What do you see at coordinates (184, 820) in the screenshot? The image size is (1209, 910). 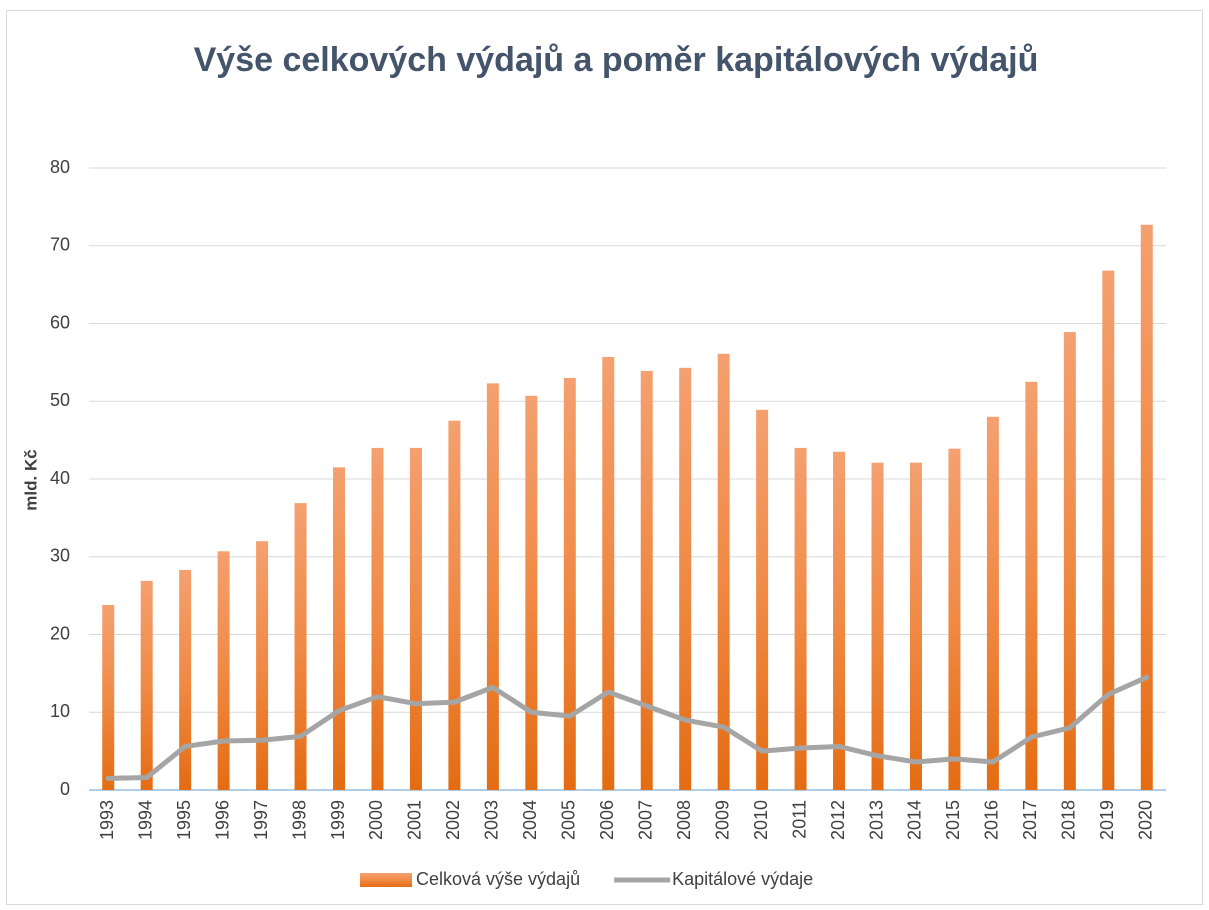 I see `x-tick-label: 1995` at bounding box center [184, 820].